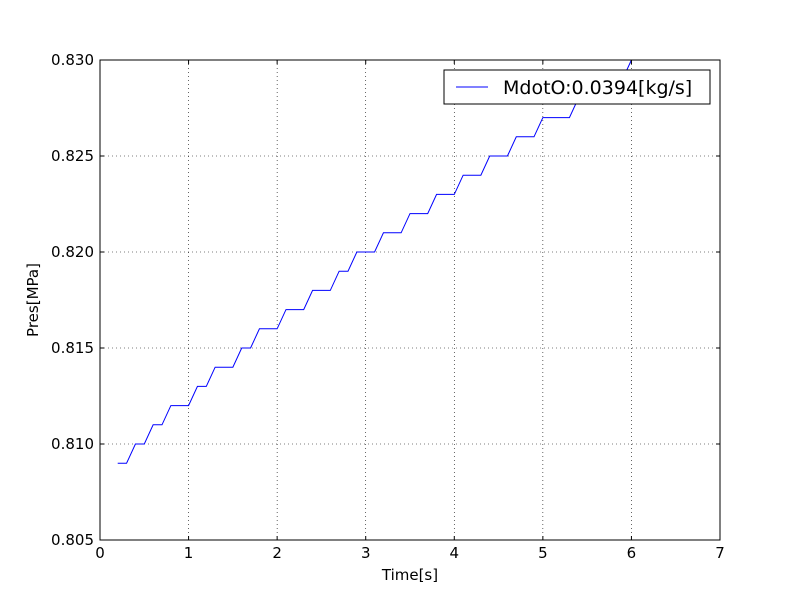  What do you see at coordinates (277, 553) in the screenshot?
I see `x-tick-label: 2` at bounding box center [277, 553].